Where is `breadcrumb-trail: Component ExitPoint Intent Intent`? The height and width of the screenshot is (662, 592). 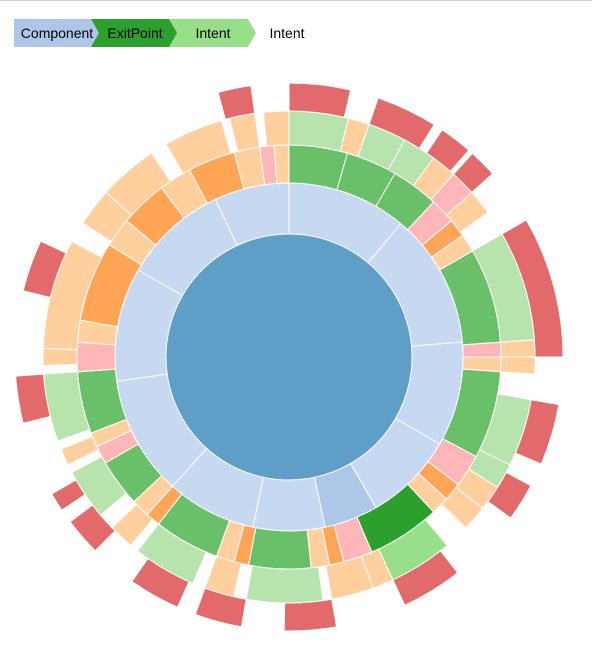 breadcrumb-trail: Component ExitPoint Intent Intent is located at coordinates (159, 33).